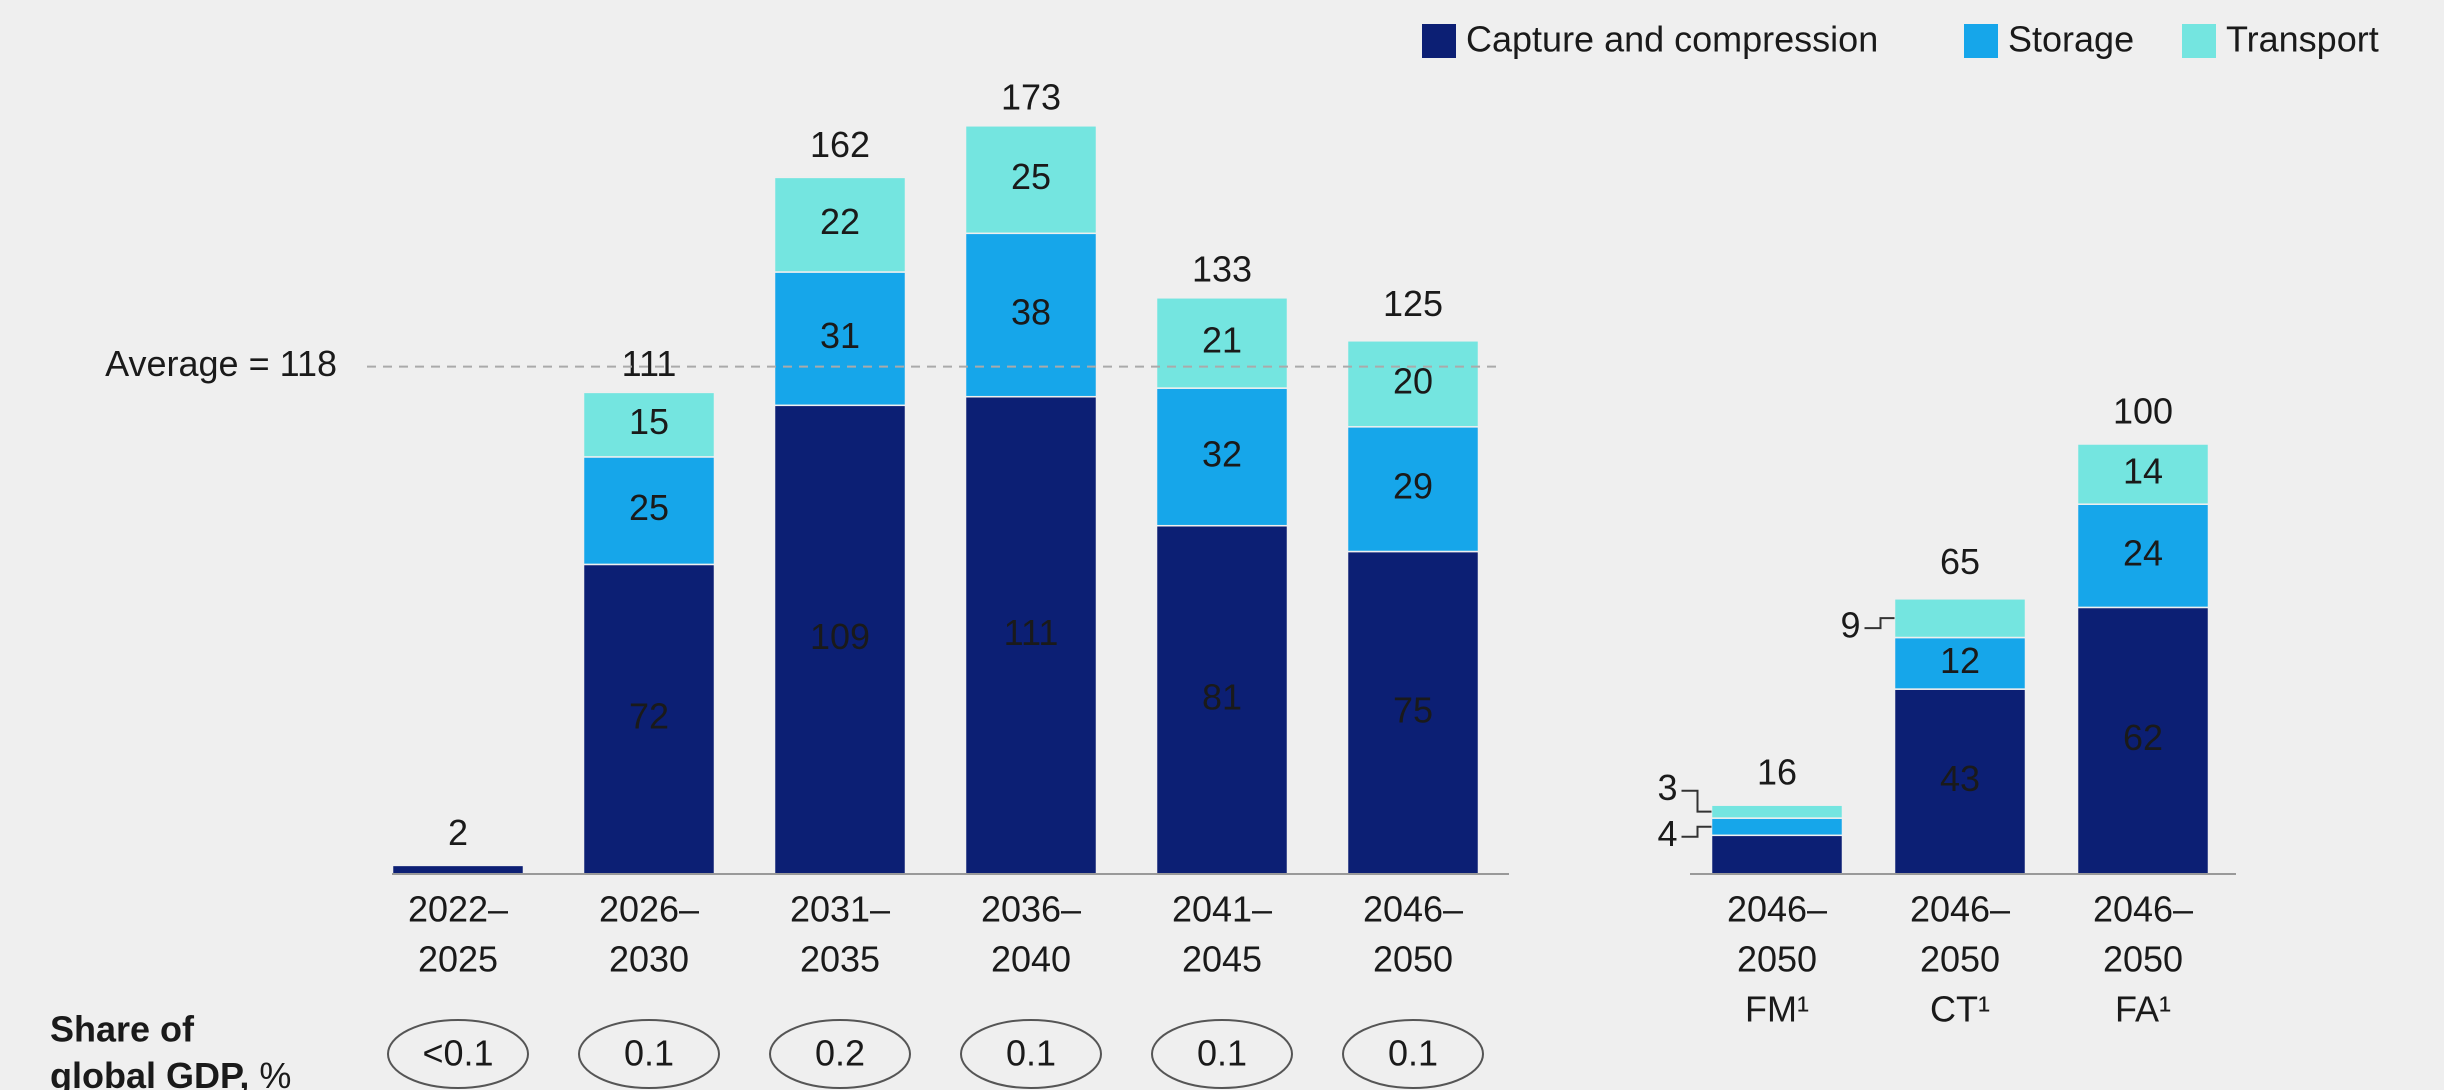 The image size is (2444, 1090). What do you see at coordinates (1031, 97) in the screenshot?
I see `total-label: 173` at bounding box center [1031, 97].